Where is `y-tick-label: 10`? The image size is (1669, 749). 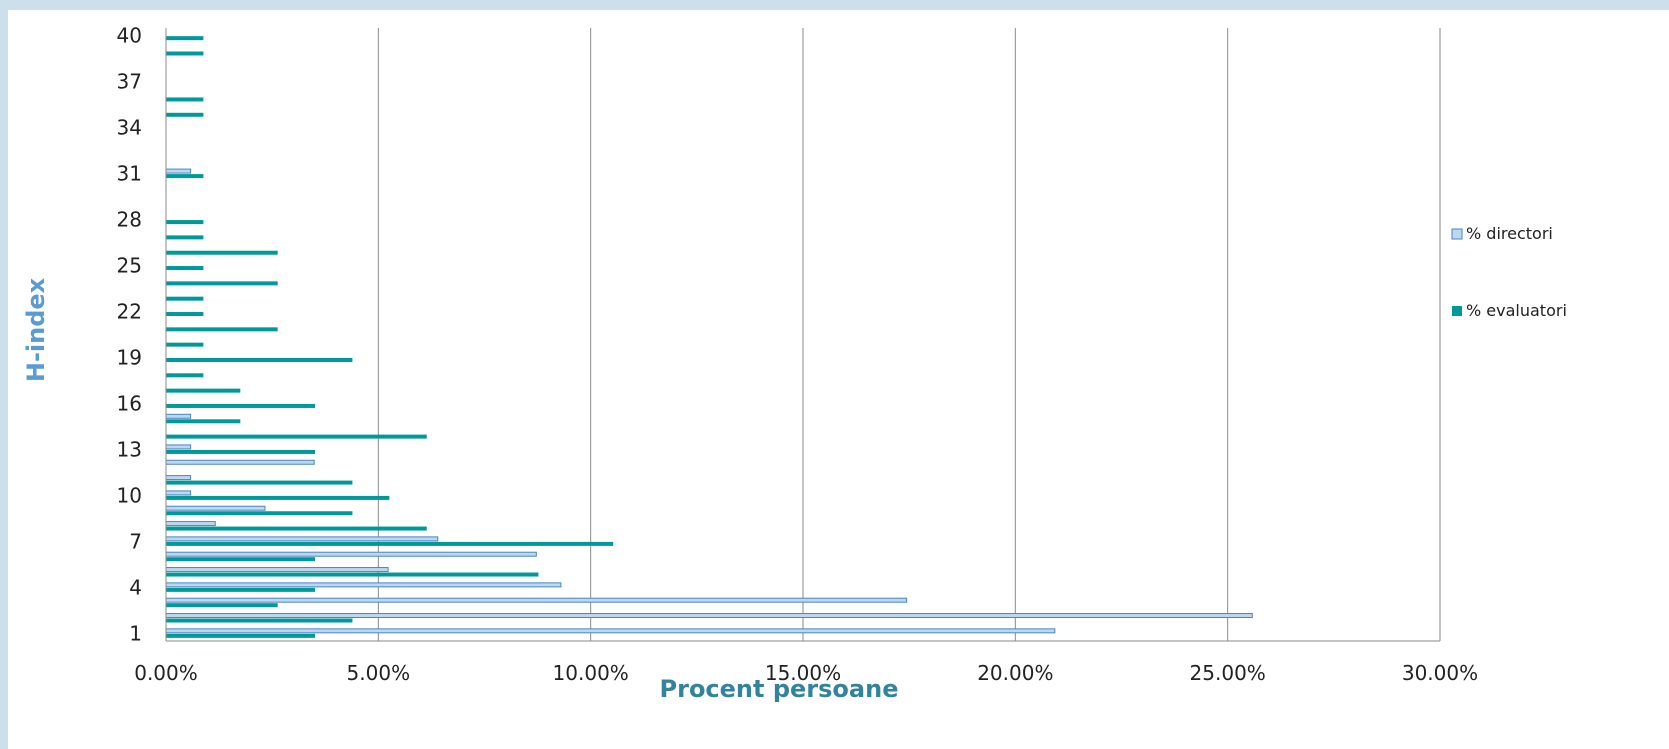
y-tick-label: 10 is located at coordinates (129, 495).